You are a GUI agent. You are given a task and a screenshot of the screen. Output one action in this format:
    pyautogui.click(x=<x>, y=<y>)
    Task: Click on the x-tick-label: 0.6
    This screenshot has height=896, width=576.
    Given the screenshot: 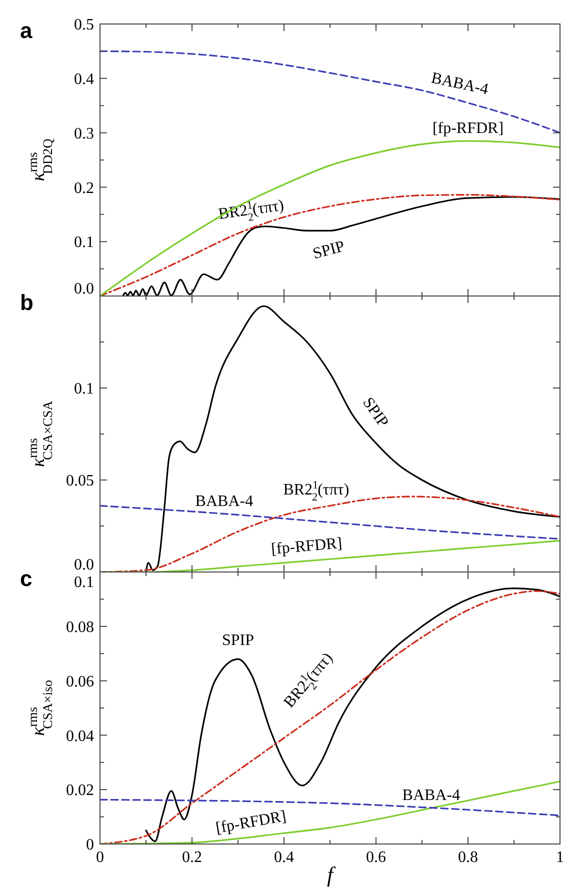 What is the action you would take?
    pyautogui.click(x=376, y=857)
    